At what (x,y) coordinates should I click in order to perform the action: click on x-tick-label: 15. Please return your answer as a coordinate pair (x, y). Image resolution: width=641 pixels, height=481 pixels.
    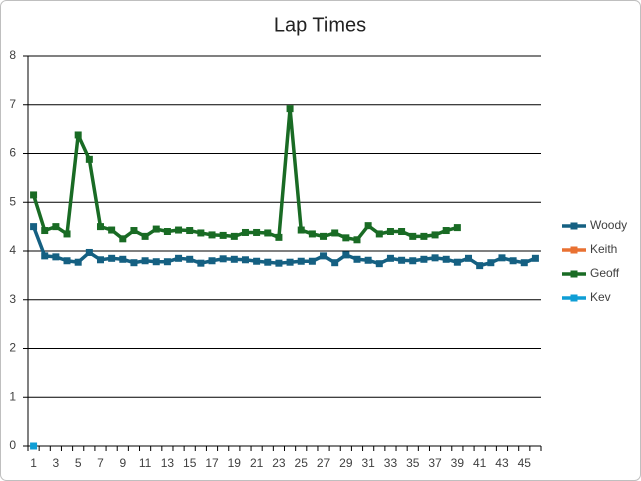
    Looking at the image, I should click on (190, 463).